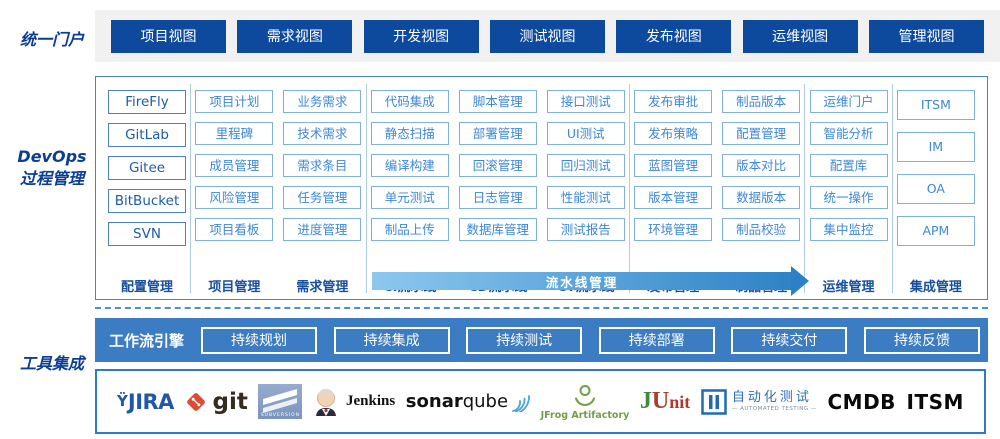 The width and height of the screenshot is (1000, 439). I want to click on process-column: 项目计划 里程碑 成员管理 风险管理 项目看板 项目管理, so click(234, 192).